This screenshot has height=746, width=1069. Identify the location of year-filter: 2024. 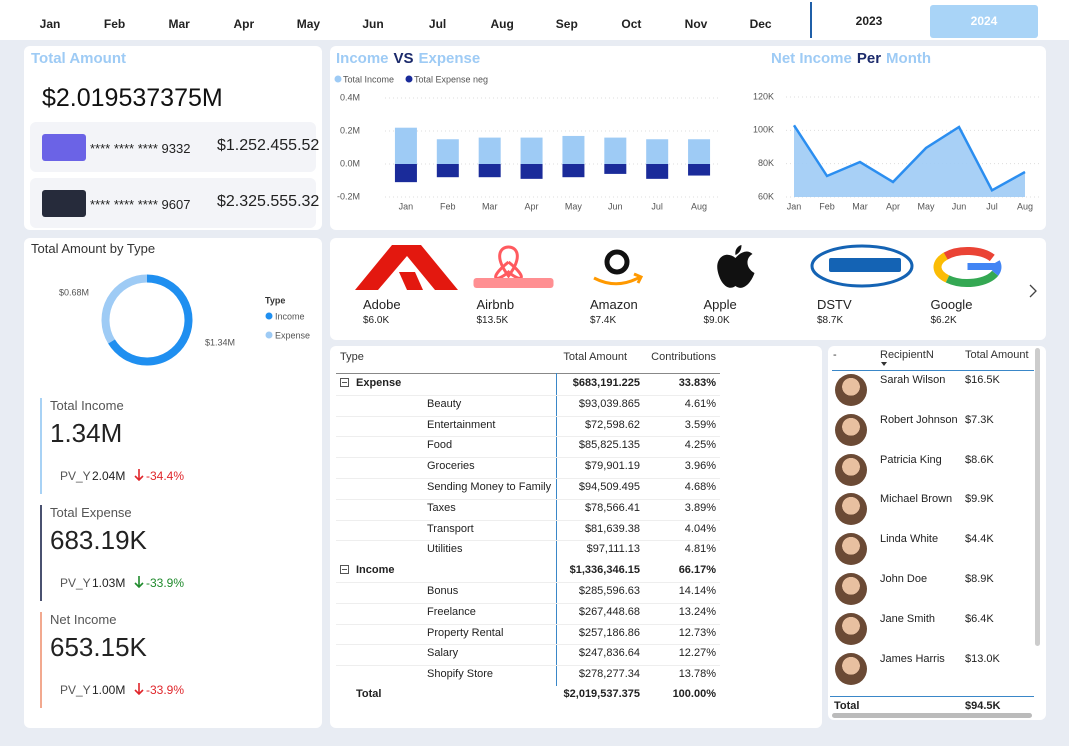
(984, 21).